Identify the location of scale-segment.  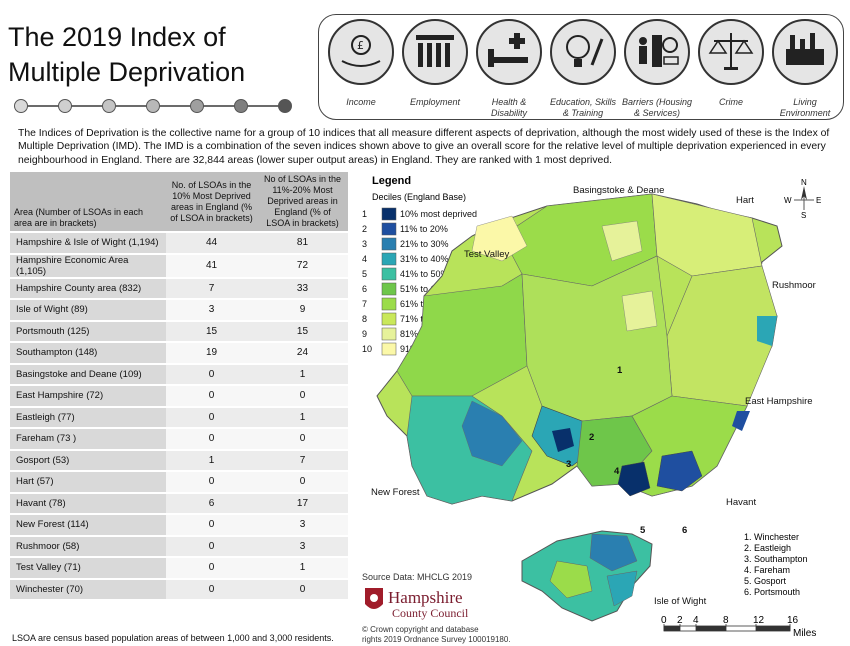
(672, 628).